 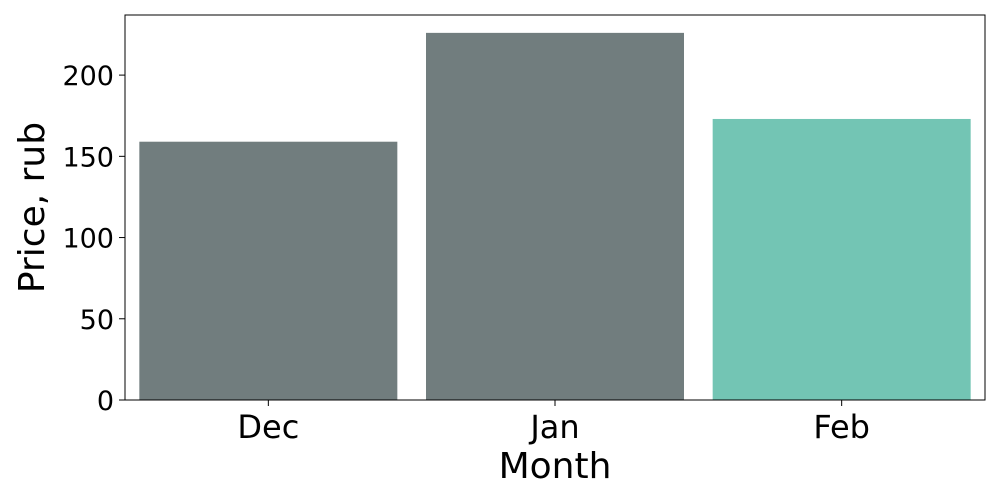 I want to click on y-tick-label: 50, so click(x=97, y=320).